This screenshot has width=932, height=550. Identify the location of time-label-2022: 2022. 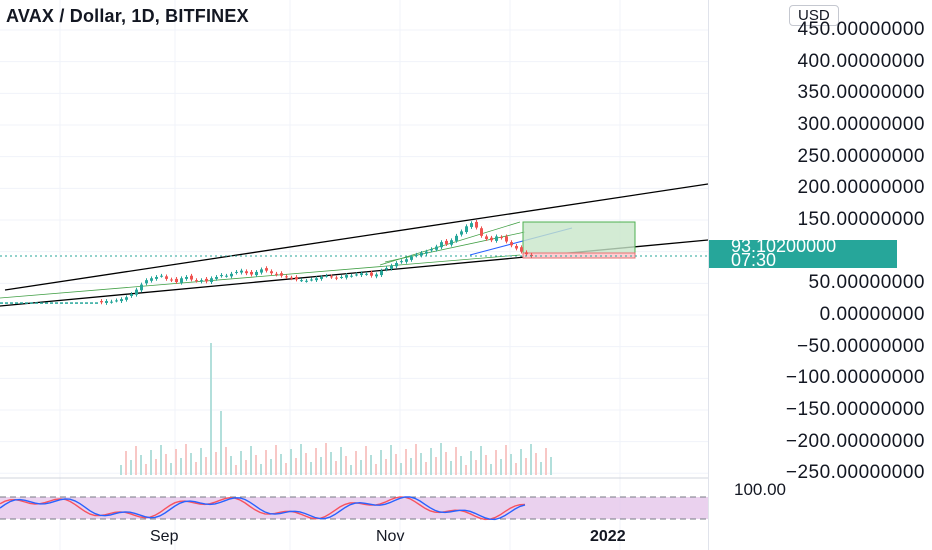
(608, 536).